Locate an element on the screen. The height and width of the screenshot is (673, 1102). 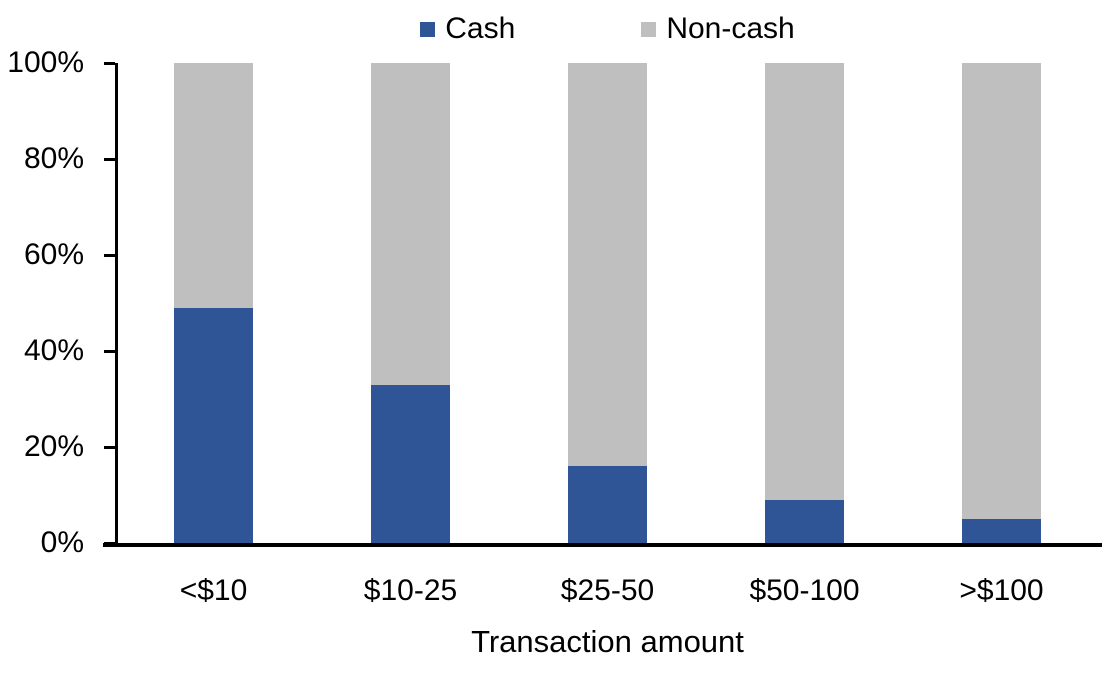
legend-label: Cash is located at coordinates (480, 28).